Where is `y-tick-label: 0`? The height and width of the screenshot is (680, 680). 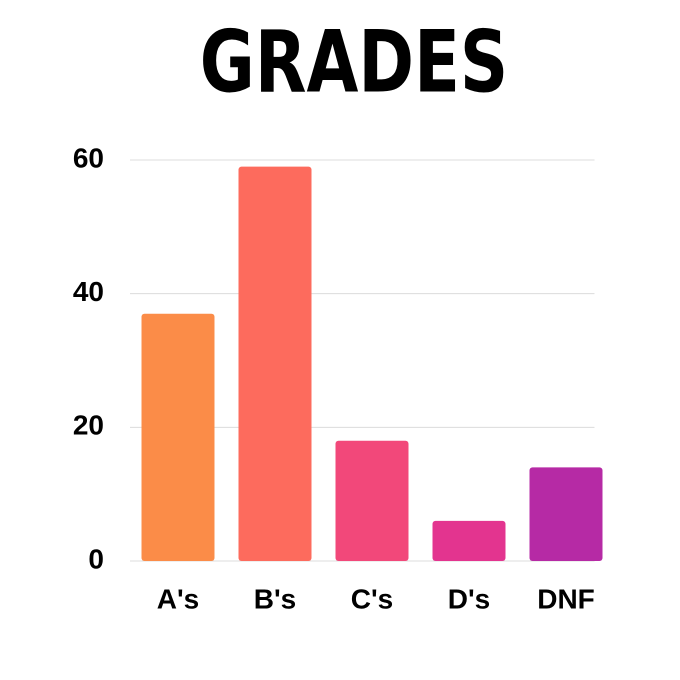
y-tick-label: 0 is located at coordinates (96, 558).